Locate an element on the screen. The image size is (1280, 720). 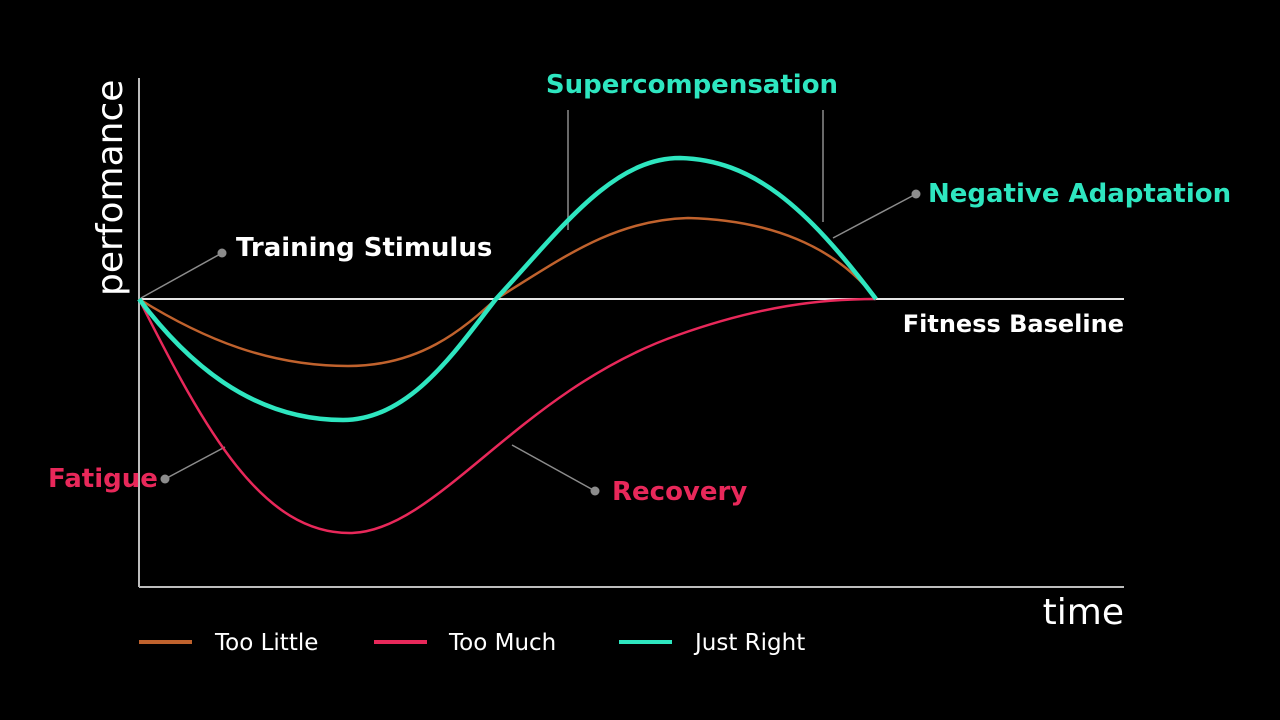
recovery-leader is located at coordinates (553, 468).